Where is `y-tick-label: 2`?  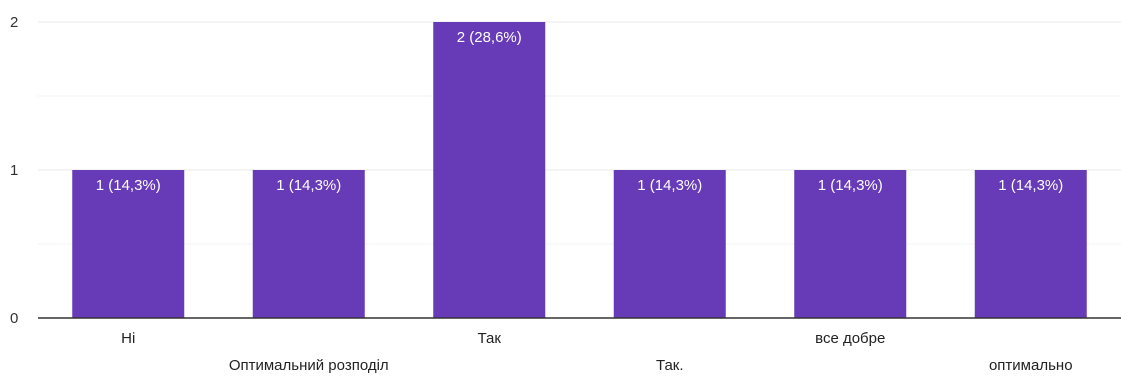 y-tick-label: 2 is located at coordinates (14, 22).